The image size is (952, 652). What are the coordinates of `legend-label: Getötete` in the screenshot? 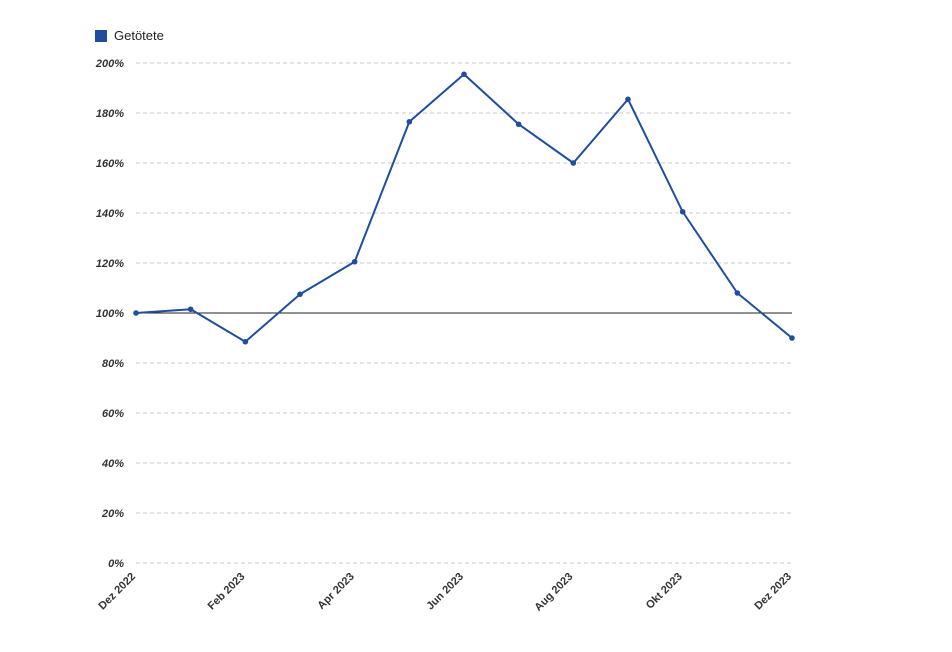 It's located at (139, 35).